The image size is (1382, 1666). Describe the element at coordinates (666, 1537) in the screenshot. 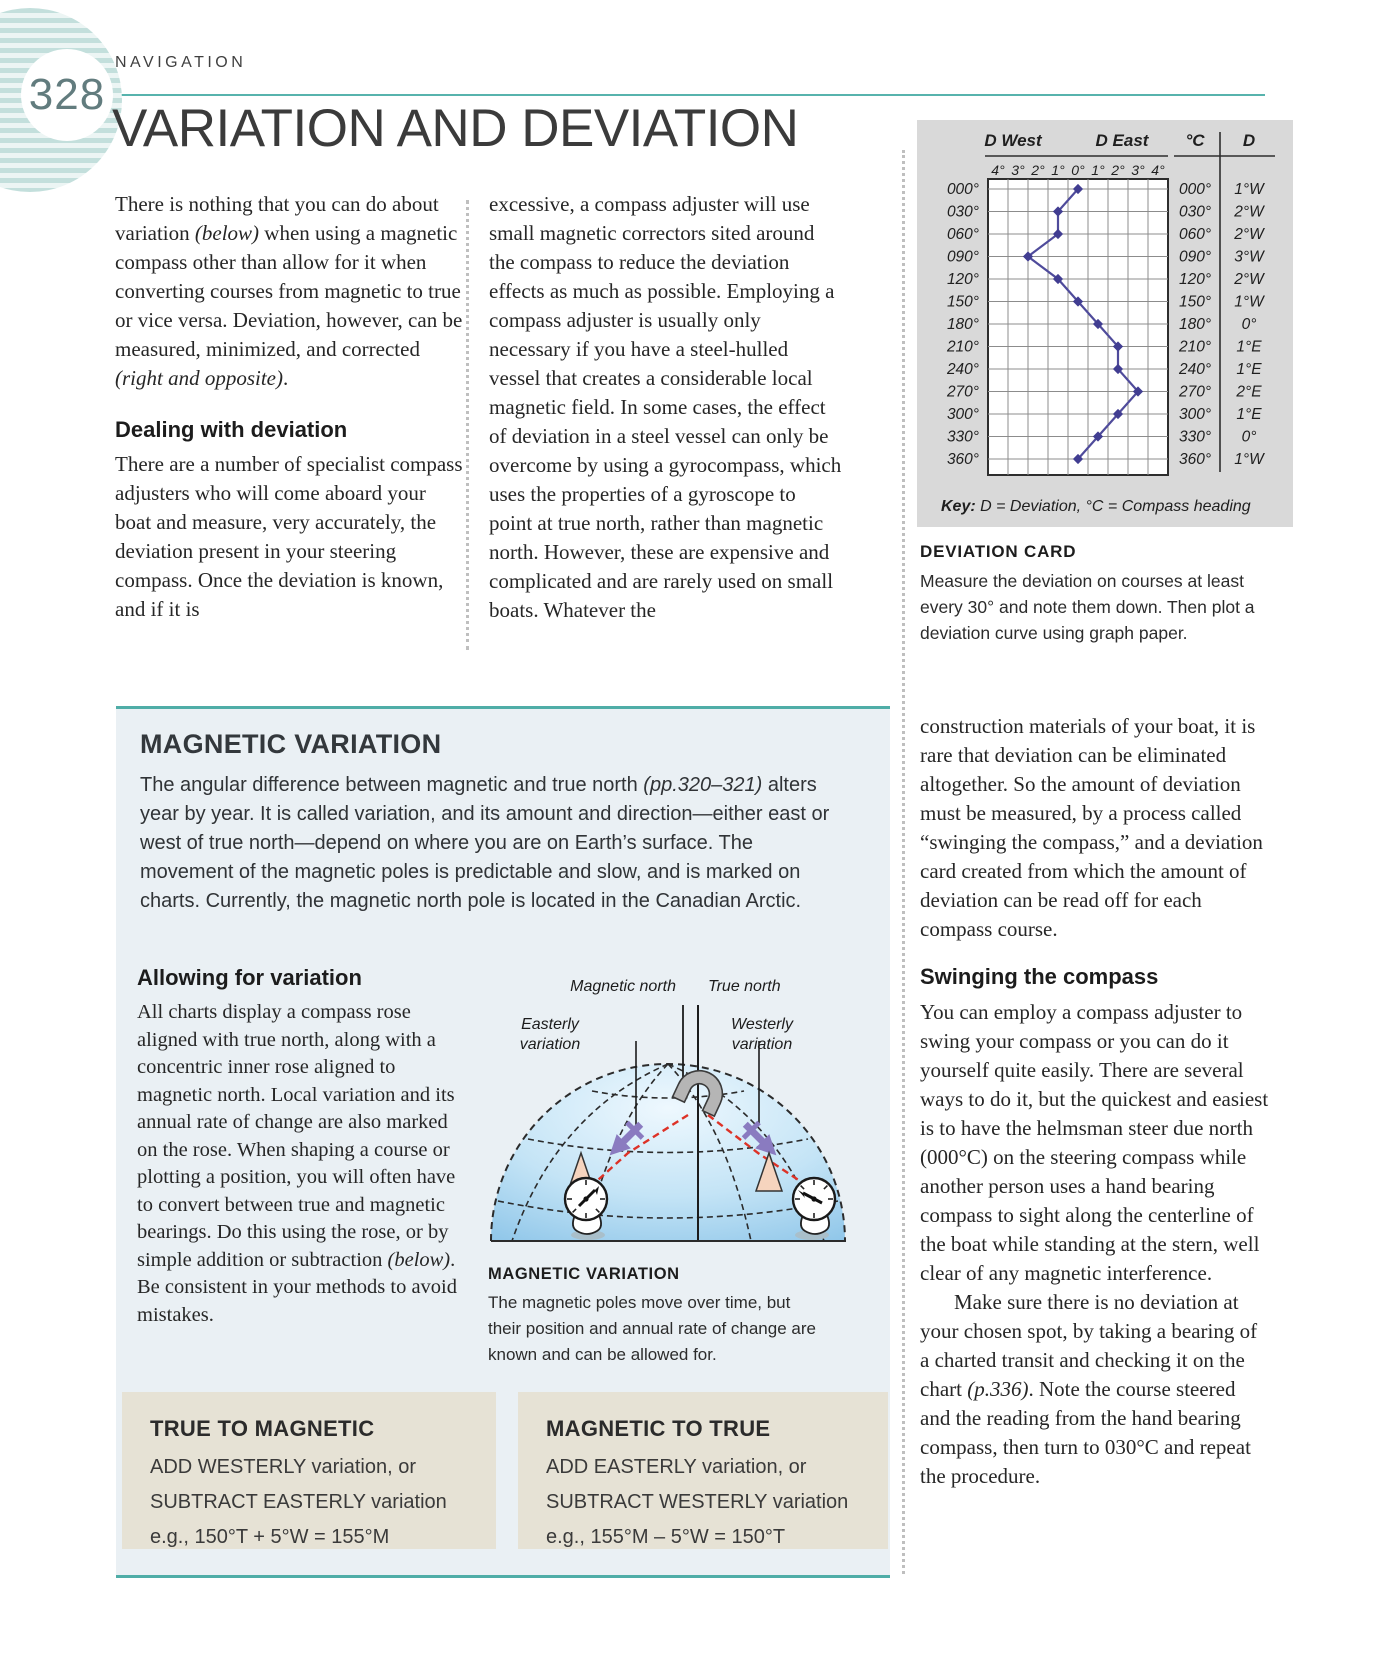

I see `rule-example: e.g., 155°M – 5°W = 150°T` at that location.